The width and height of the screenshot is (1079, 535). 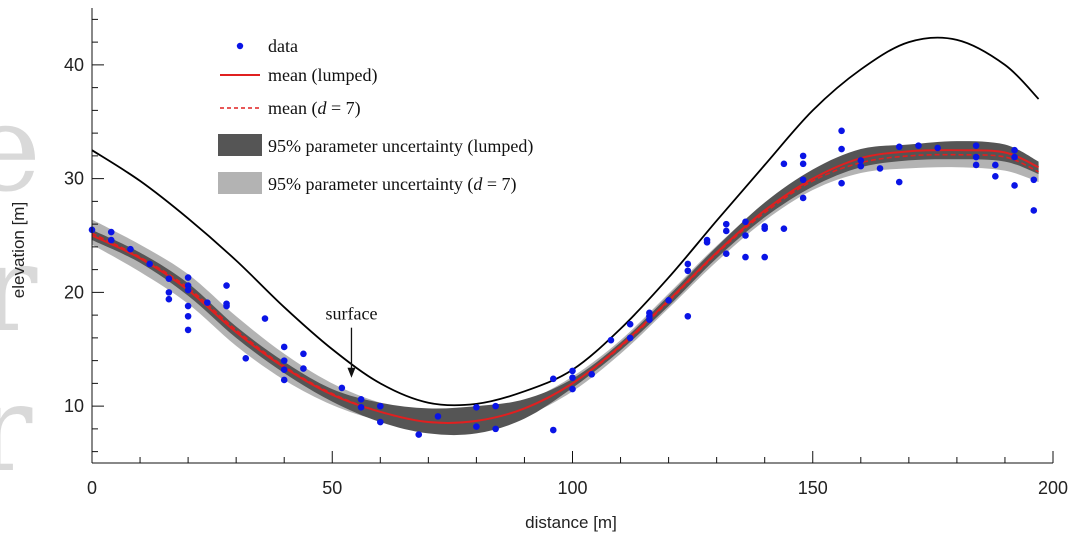 I want to click on legend-patch-band-lumped, so click(x=240, y=145).